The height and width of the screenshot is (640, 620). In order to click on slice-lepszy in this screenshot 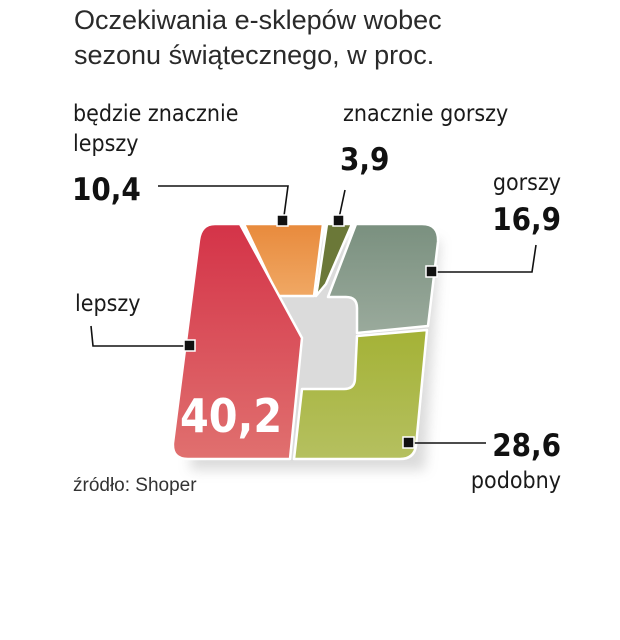, I will do `click(237, 341)`.